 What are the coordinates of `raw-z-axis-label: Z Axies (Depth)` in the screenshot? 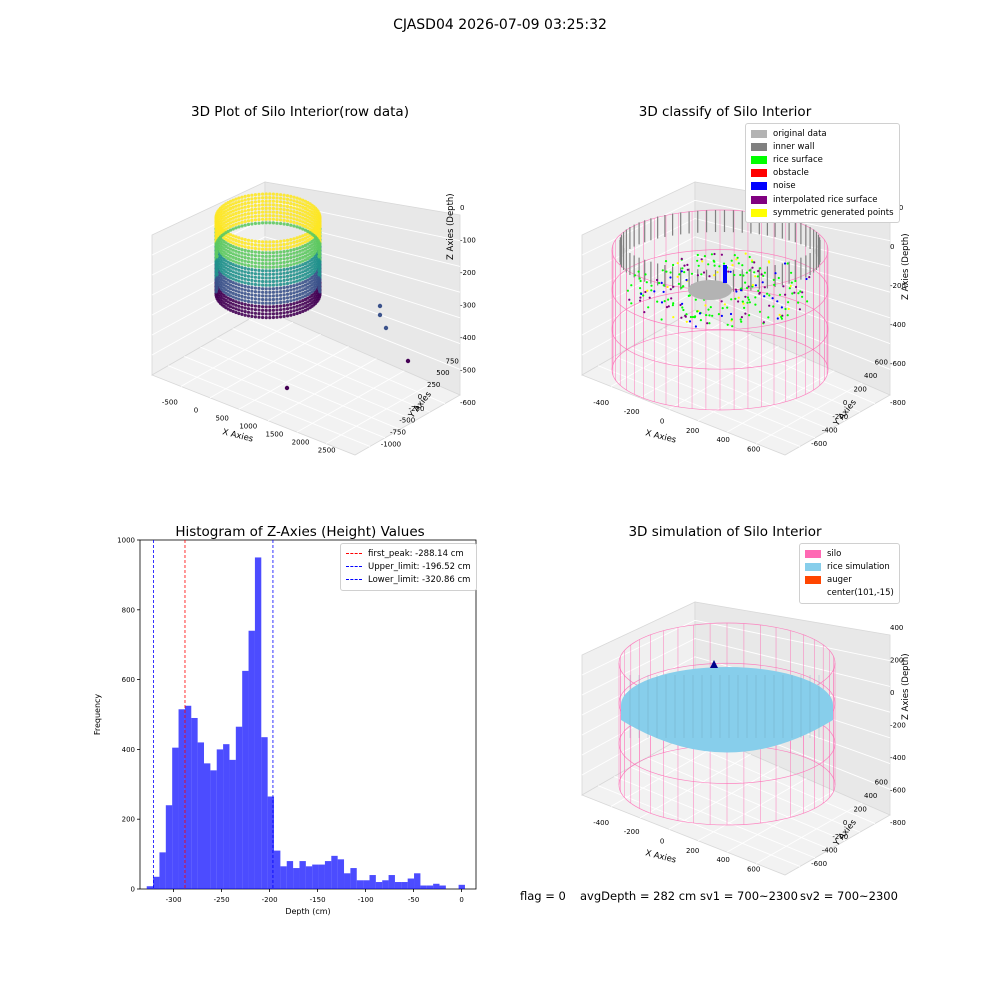 It's located at (451, 226).